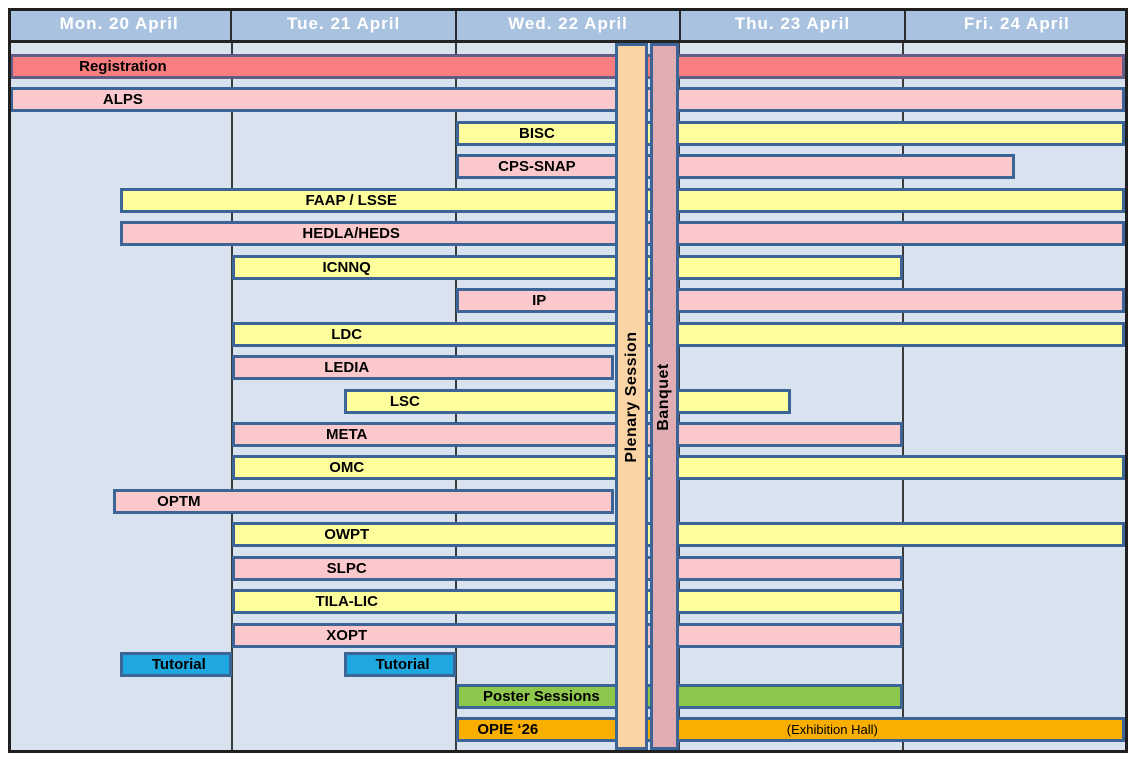  I want to click on session-bar-optm: OPTM, so click(364, 501).